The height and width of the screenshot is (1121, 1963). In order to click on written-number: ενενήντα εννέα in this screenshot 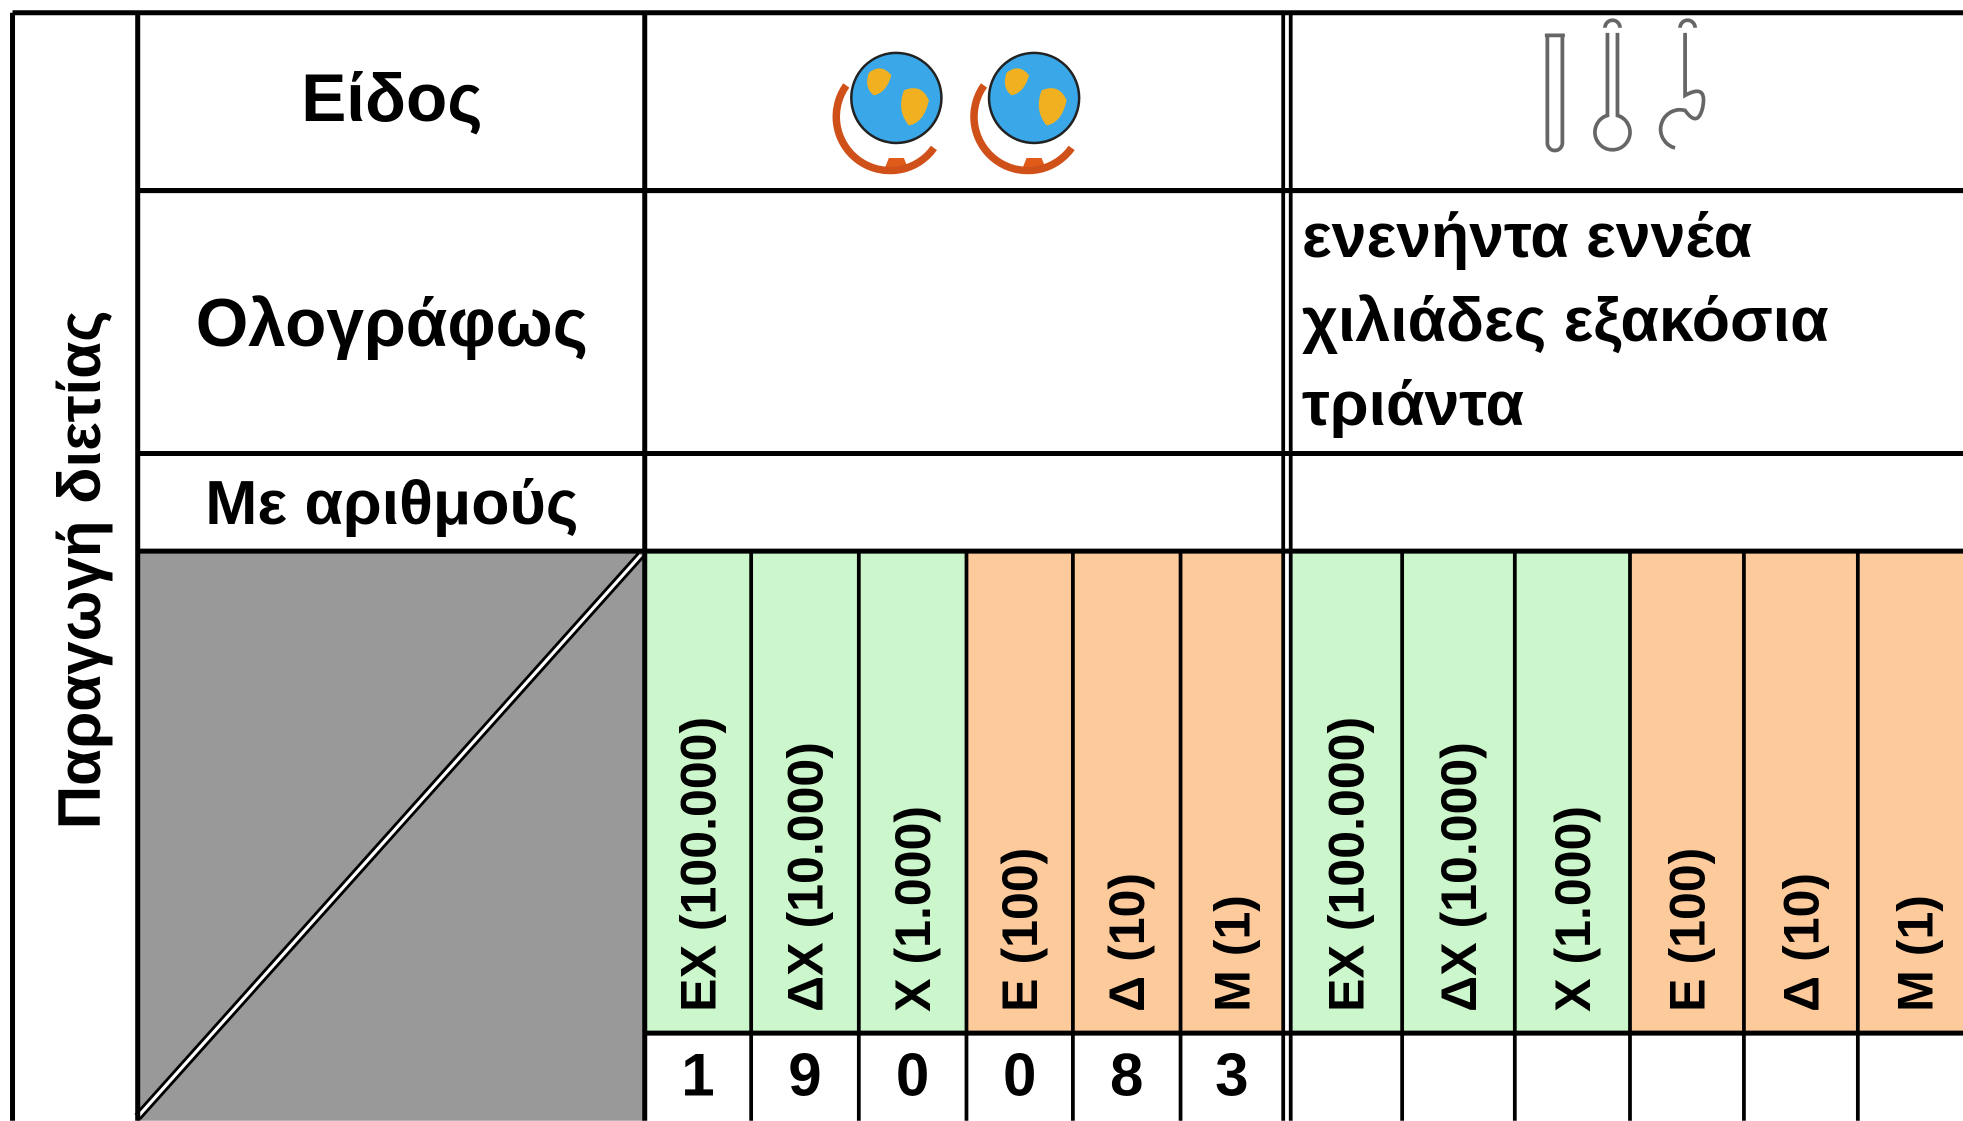, I will do `click(1527, 236)`.